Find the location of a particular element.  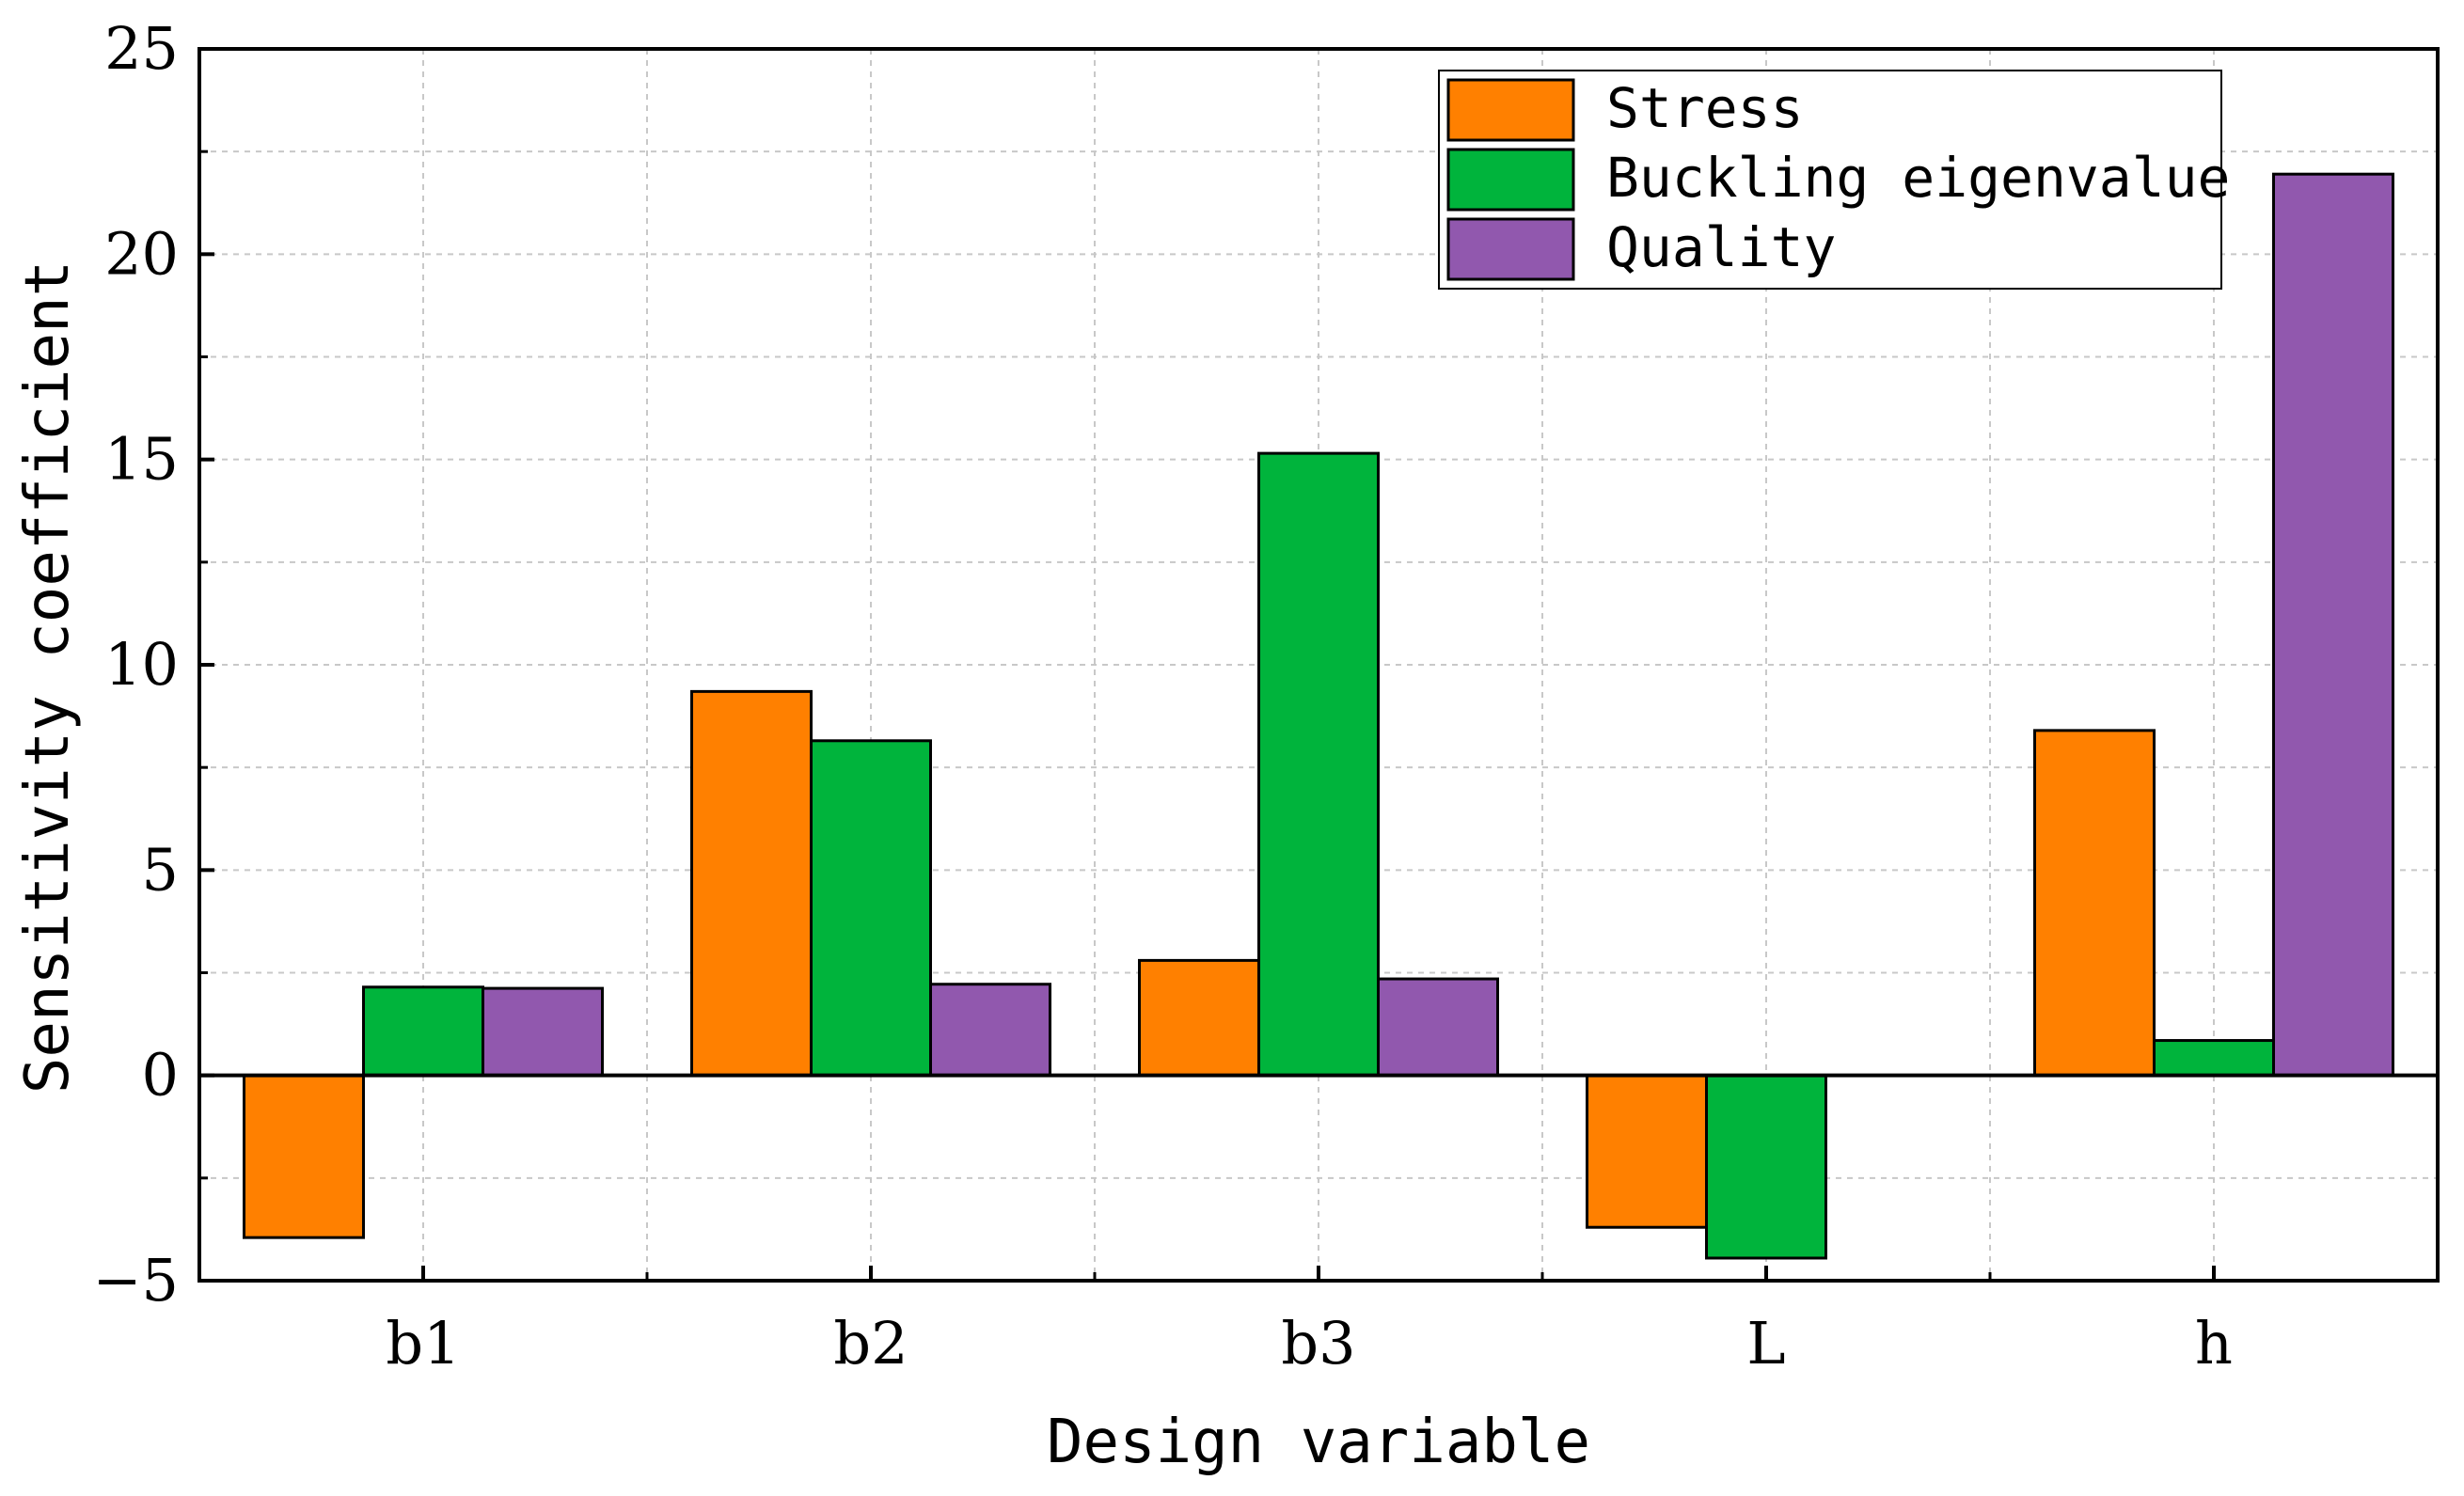

bar-buckling-eigenvalue-b1 is located at coordinates (423, 1031).